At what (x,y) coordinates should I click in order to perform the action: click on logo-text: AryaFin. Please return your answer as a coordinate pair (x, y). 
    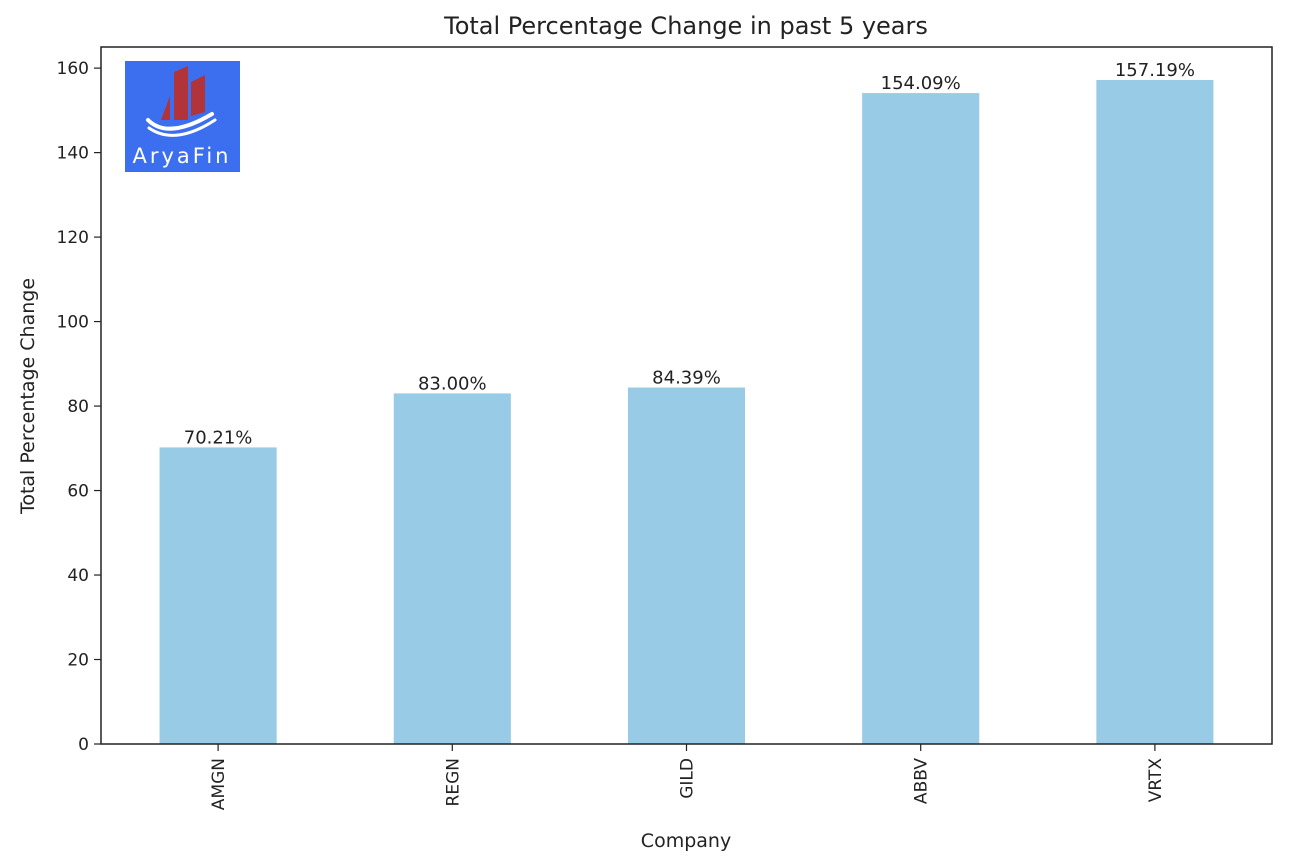
    Looking at the image, I should click on (182, 156).